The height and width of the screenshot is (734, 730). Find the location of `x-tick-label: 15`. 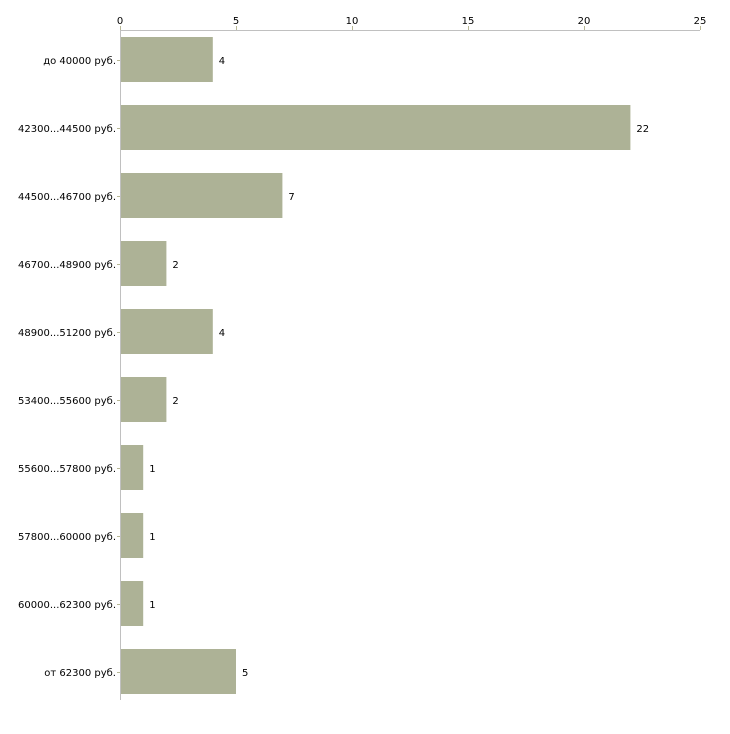

x-tick-label: 15 is located at coordinates (468, 21).